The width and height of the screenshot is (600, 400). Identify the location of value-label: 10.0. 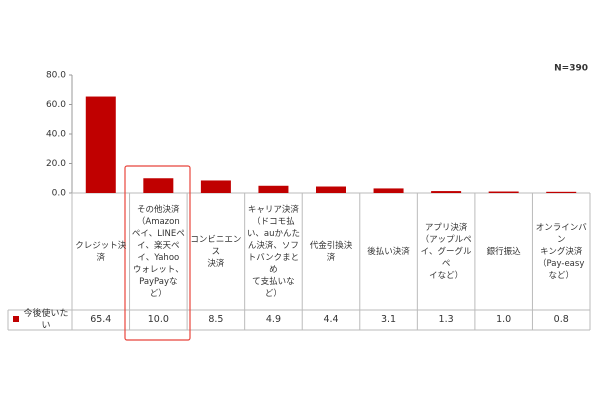
(158, 319).